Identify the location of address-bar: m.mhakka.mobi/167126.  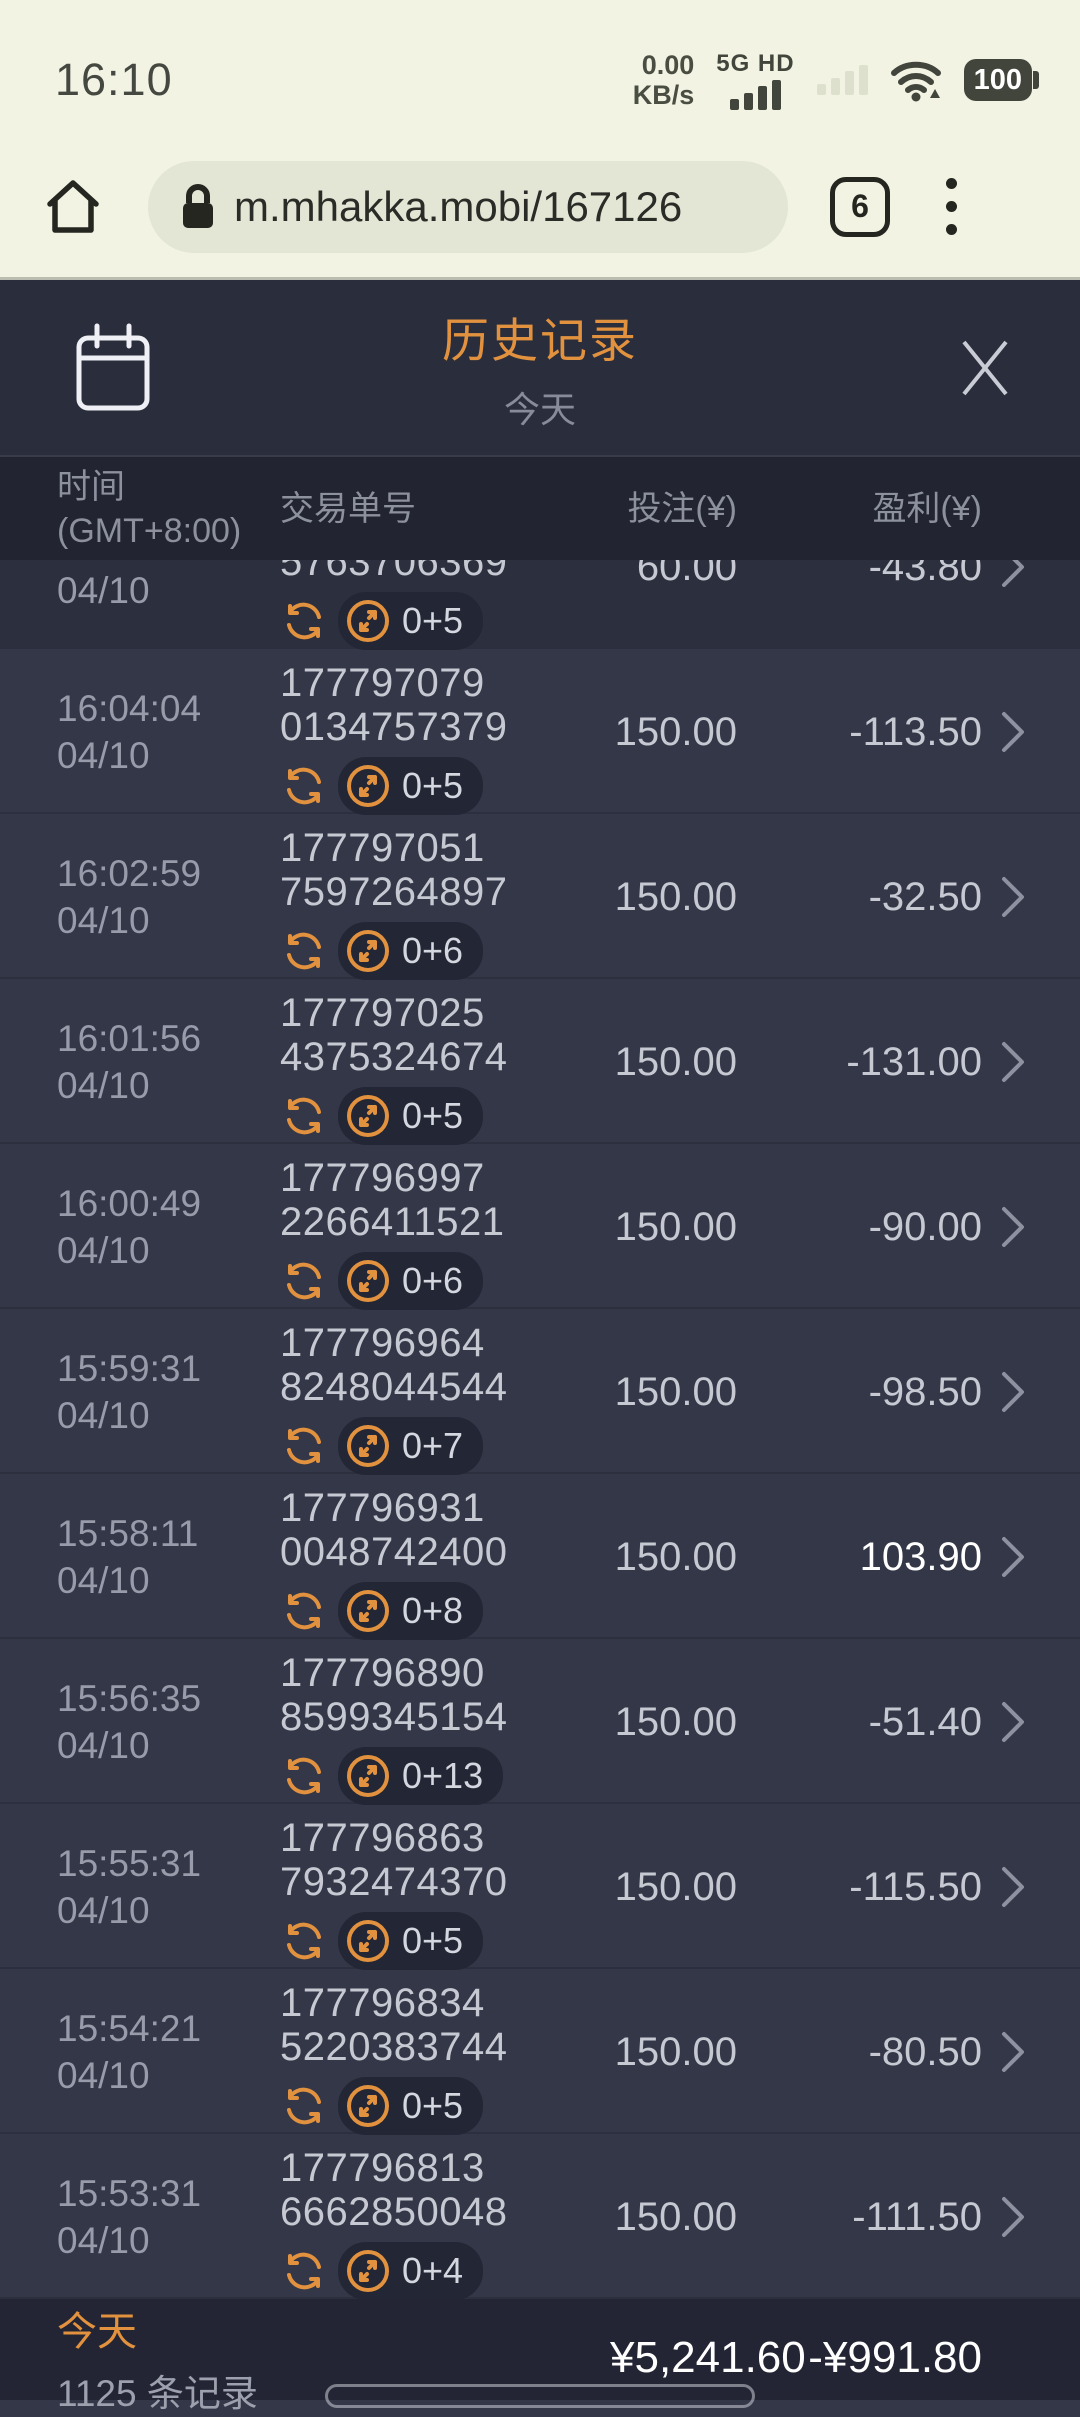
(468, 206).